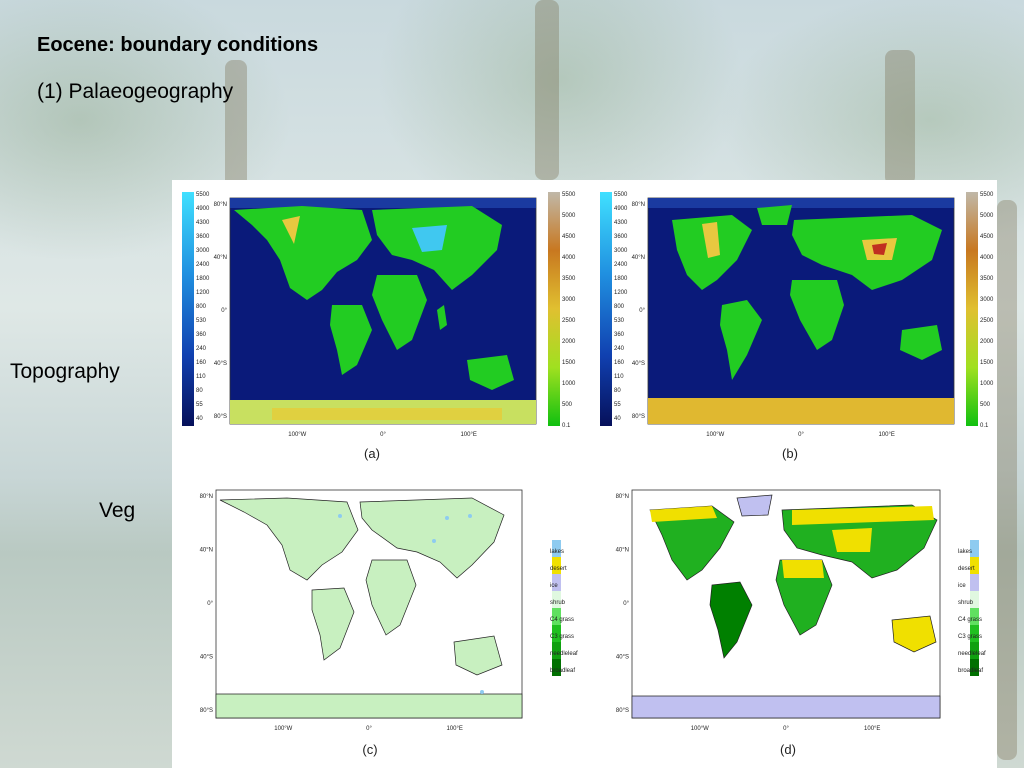 The image size is (1024, 773). What do you see at coordinates (974, 608) in the screenshot?
I see `veg-legend` at bounding box center [974, 608].